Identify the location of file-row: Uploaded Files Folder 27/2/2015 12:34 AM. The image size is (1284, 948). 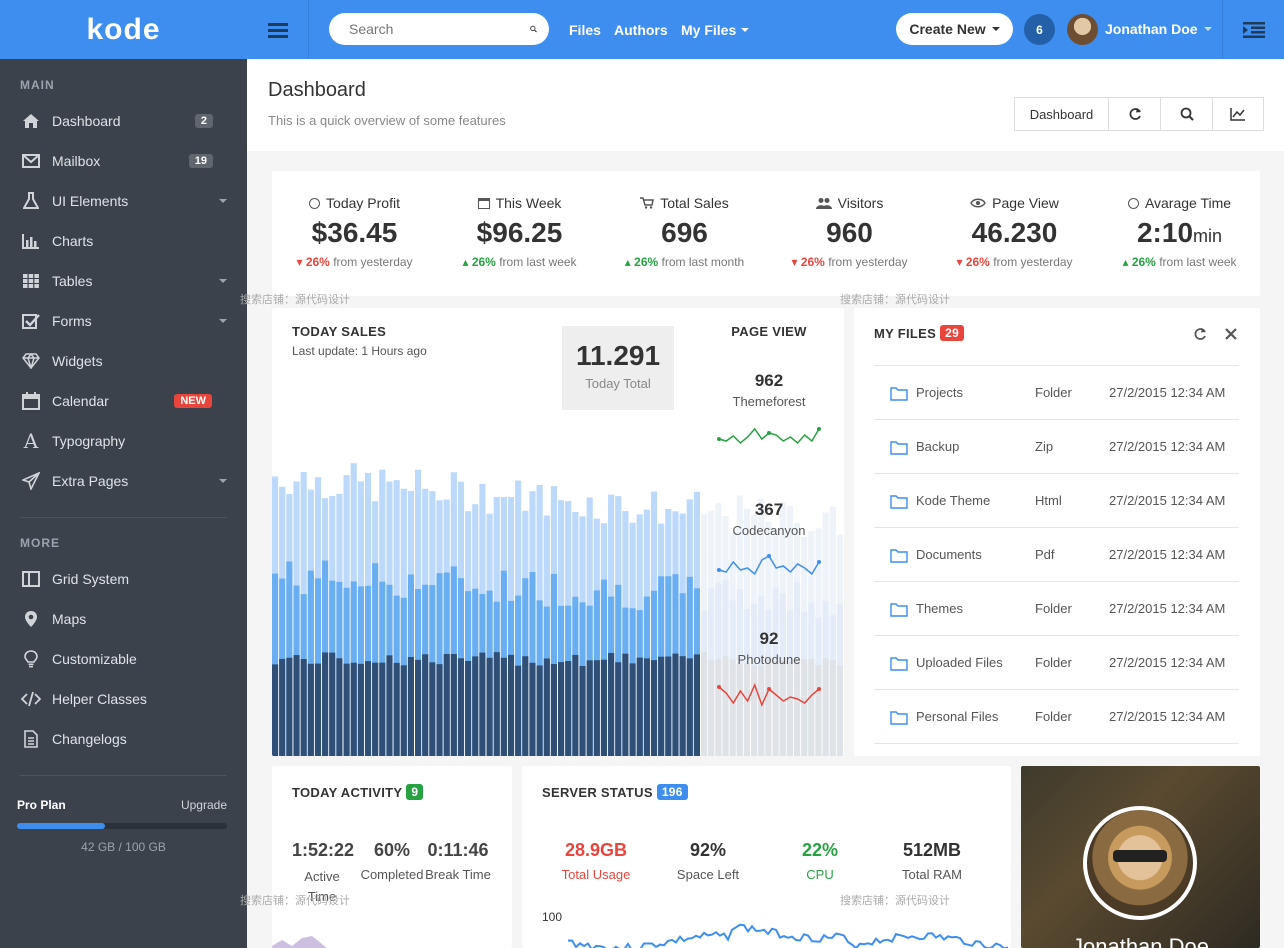
(1056, 662).